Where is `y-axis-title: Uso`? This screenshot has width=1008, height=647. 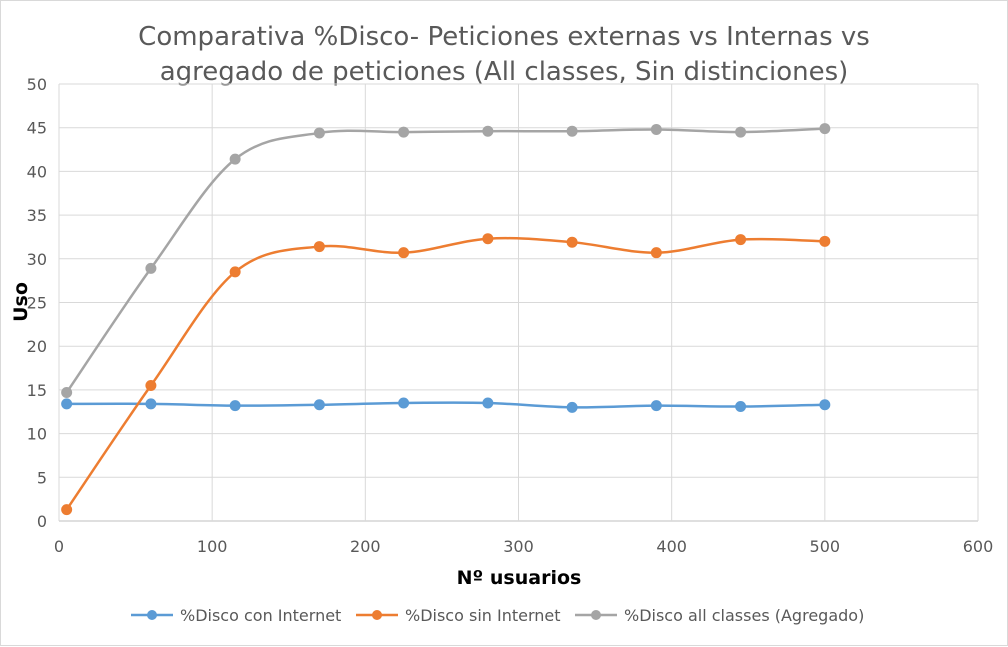
y-axis-title: Uso is located at coordinates (21, 302).